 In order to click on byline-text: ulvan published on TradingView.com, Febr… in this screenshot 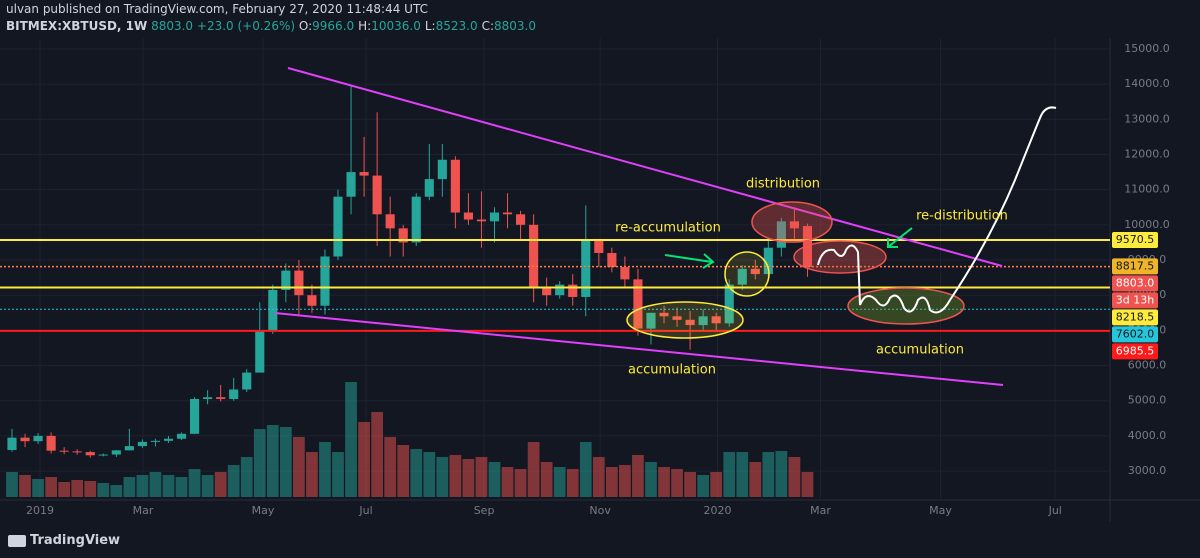, I will do `click(217, 9)`.